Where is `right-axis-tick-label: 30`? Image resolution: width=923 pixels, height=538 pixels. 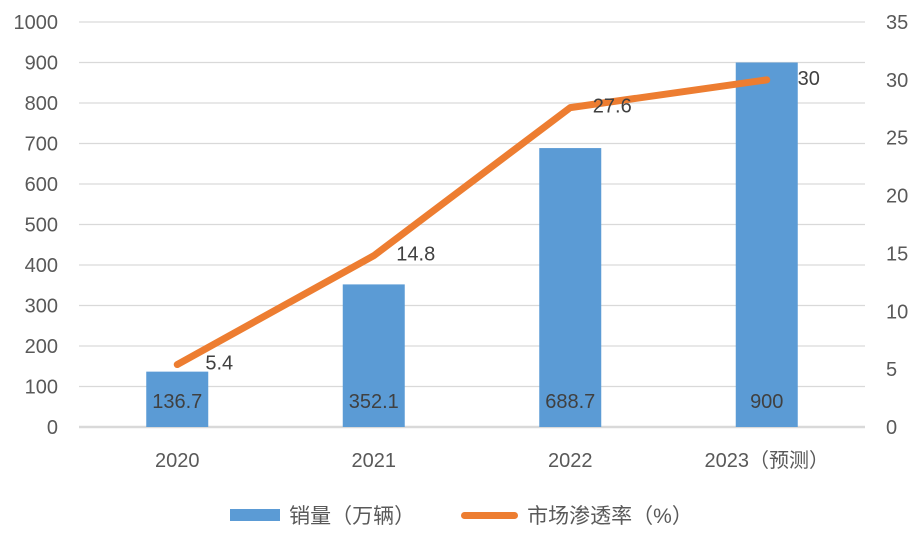 right-axis-tick-label: 30 is located at coordinates (897, 81).